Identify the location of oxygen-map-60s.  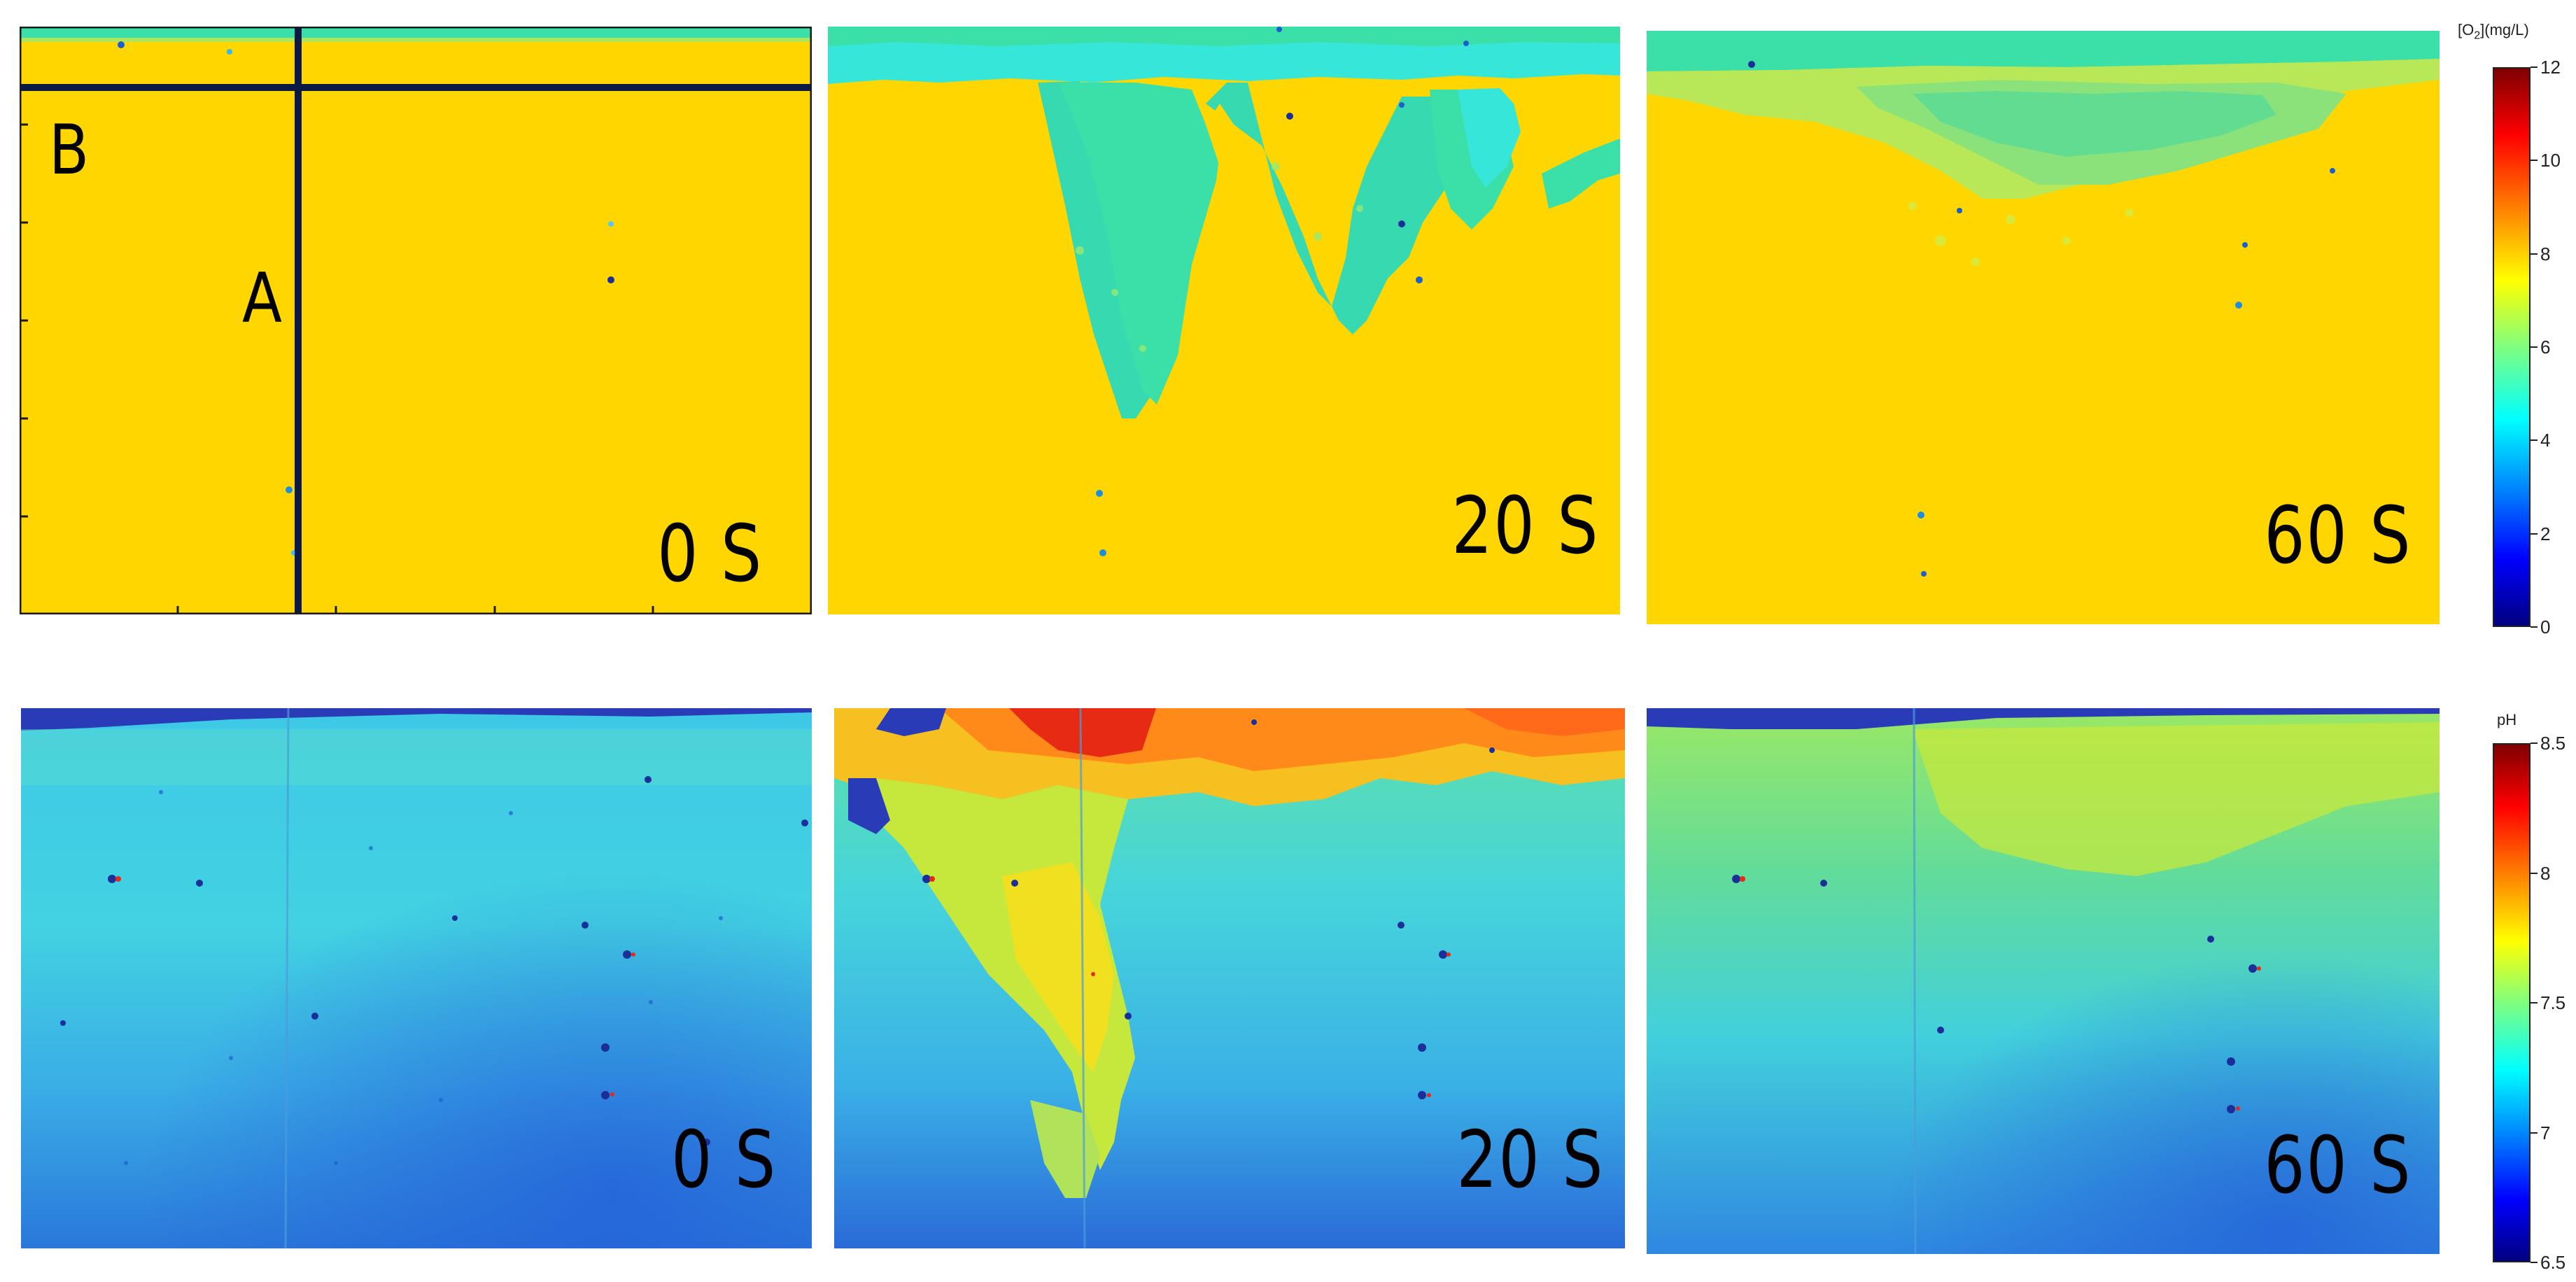
(2043, 327).